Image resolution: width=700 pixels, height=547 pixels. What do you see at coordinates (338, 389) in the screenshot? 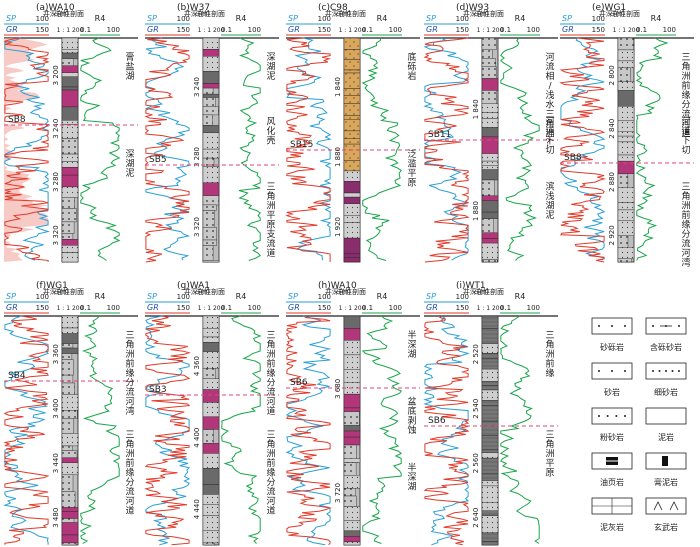
I see `depth-tick: 3 680` at bounding box center [338, 389].